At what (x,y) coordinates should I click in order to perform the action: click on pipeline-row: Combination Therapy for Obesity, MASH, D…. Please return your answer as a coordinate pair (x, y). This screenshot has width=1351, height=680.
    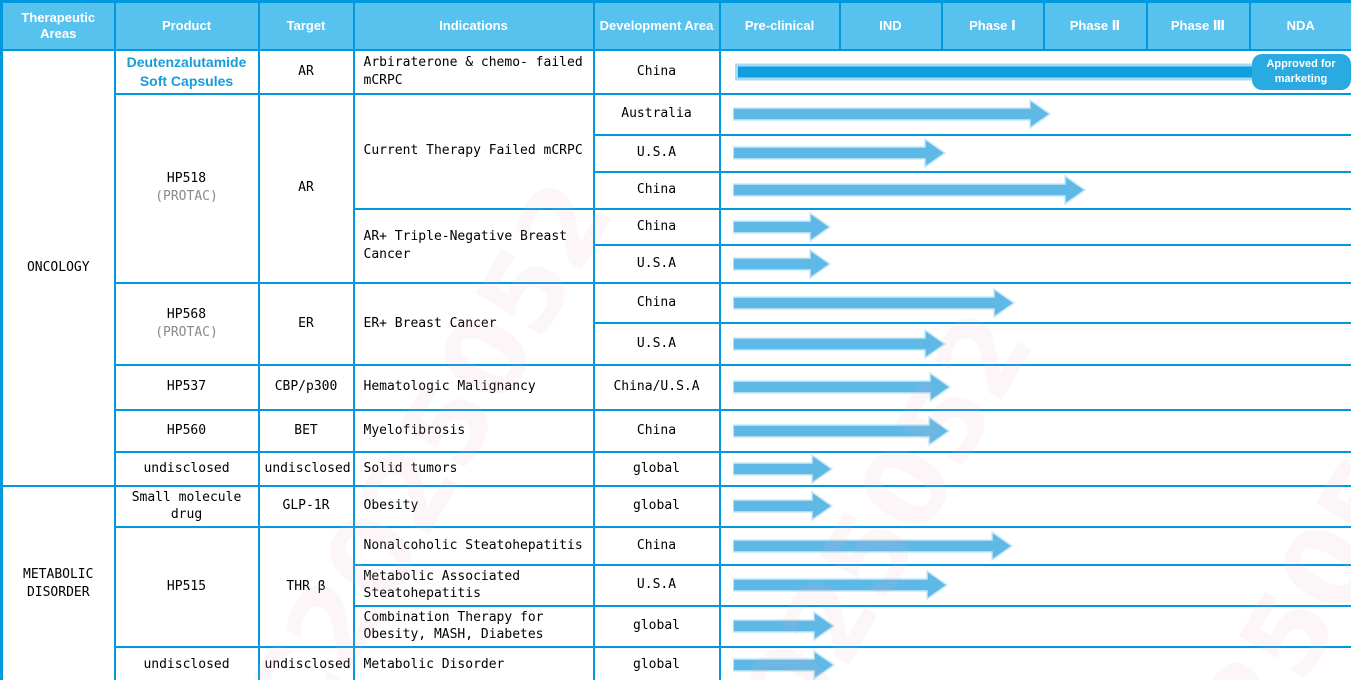
    Looking at the image, I should click on (676, 626).